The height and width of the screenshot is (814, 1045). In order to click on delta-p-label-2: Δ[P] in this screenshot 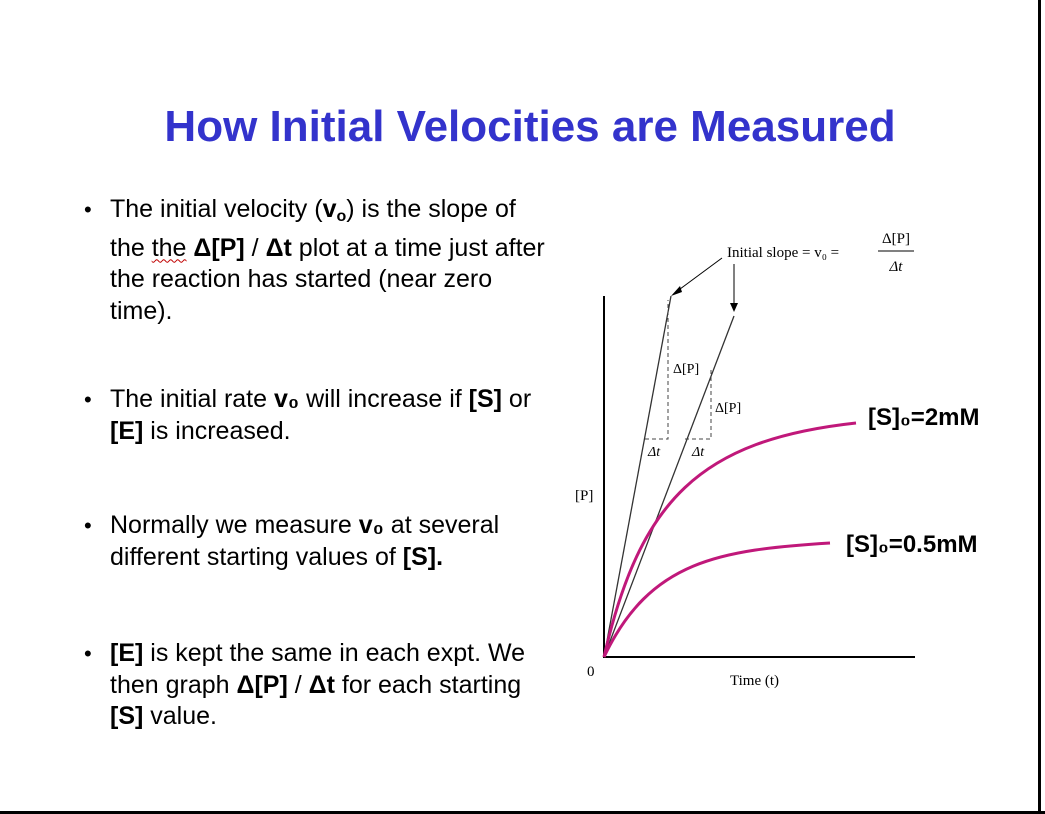, I will do `click(728, 408)`.